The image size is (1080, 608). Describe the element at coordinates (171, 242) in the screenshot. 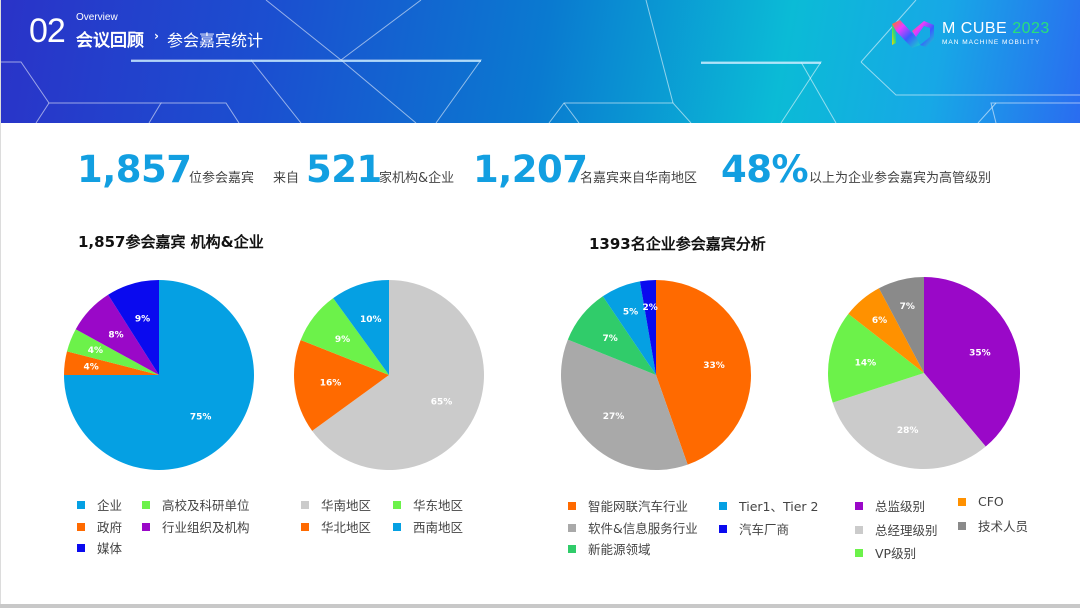

I see `left-section-title: 1,857参会嘉宾 机构&企业` at that location.